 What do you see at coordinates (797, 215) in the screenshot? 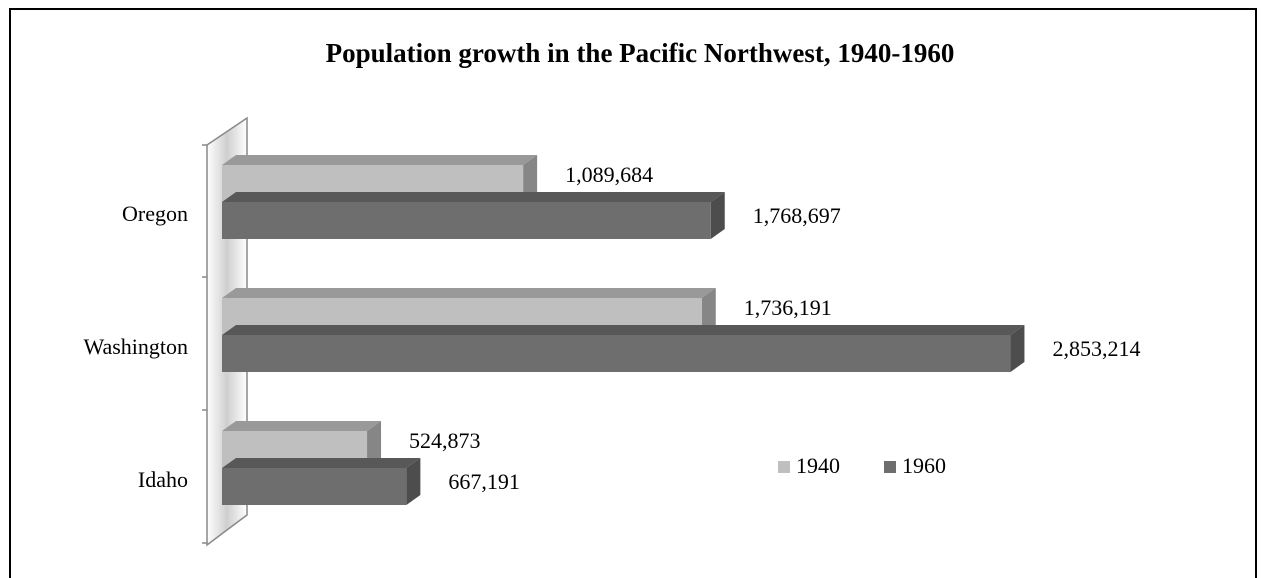
I see `value-label: 1,768,697` at bounding box center [797, 215].